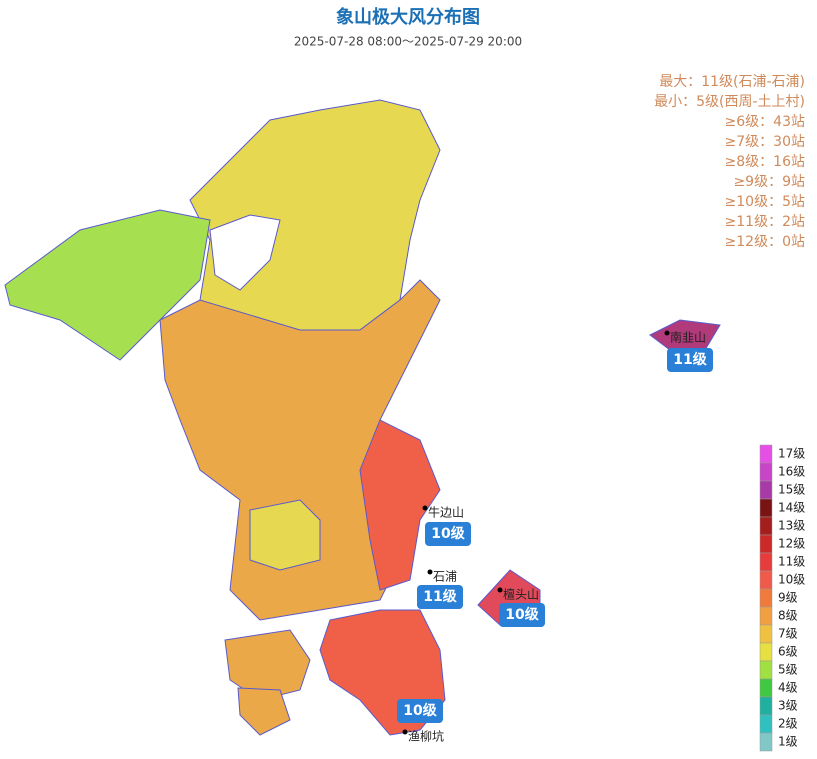 The width and height of the screenshot is (817, 759). Describe the element at coordinates (788, 616) in the screenshot. I see `legend-label: 8级` at that location.